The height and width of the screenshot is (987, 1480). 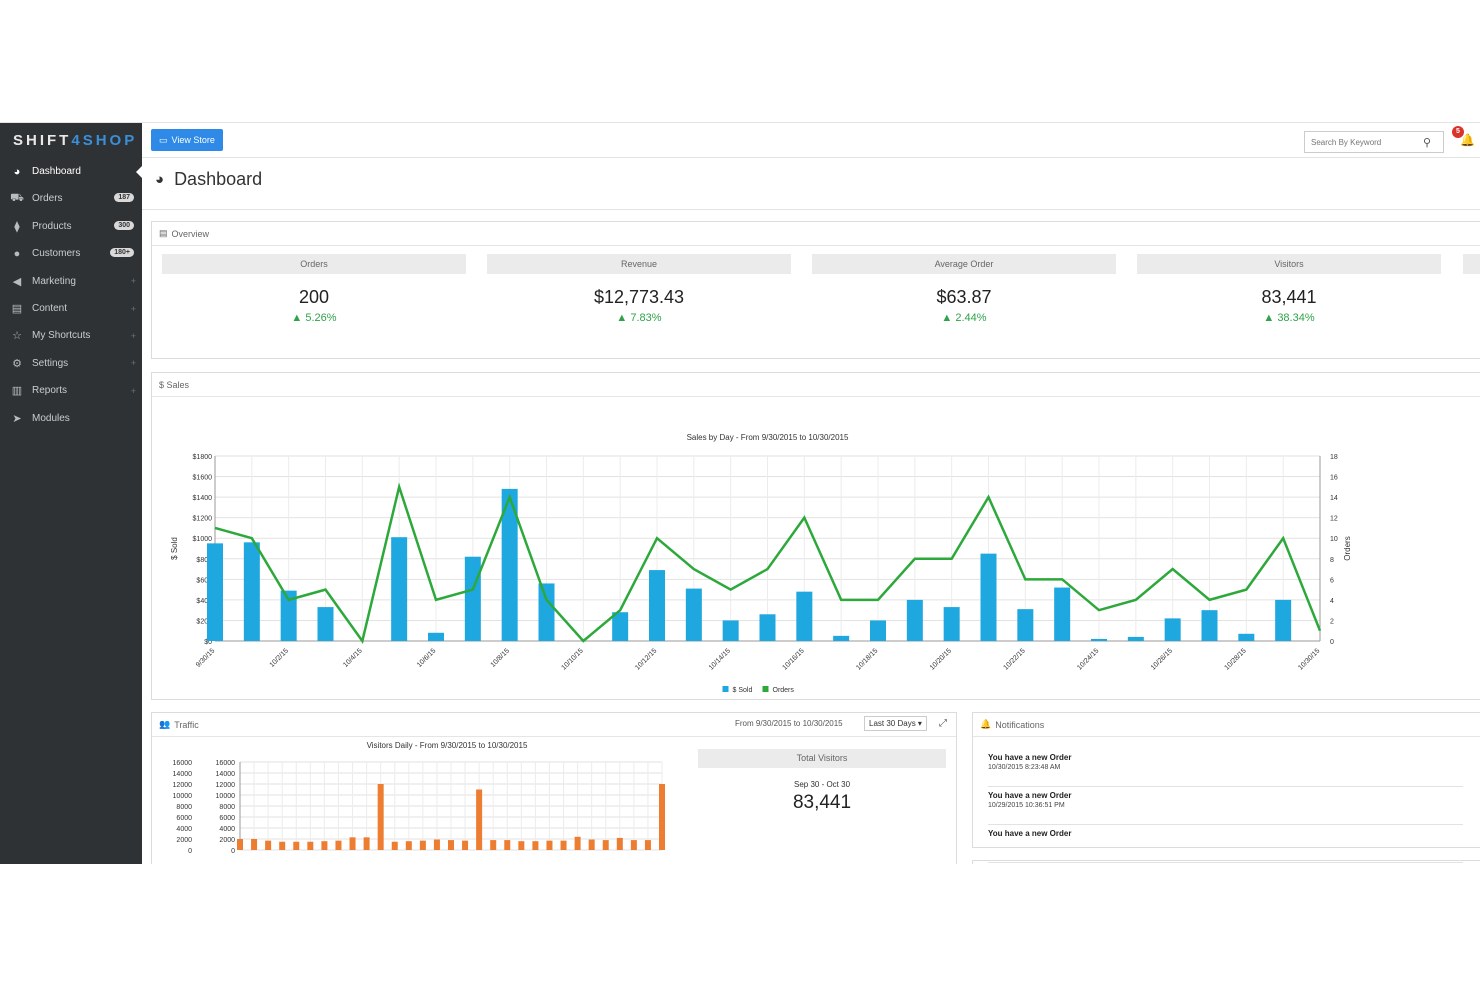 I want to click on sidebar-item-modules: ➤ Modules, so click(x=71, y=418).